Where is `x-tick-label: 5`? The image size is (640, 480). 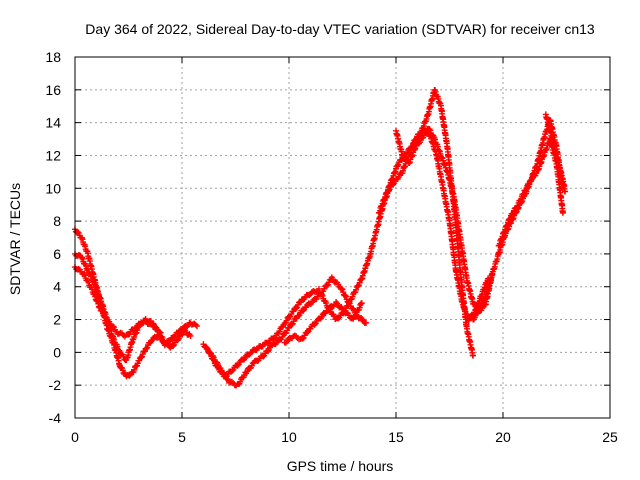 x-tick-label: 5 is located at coordinates (182, 437).